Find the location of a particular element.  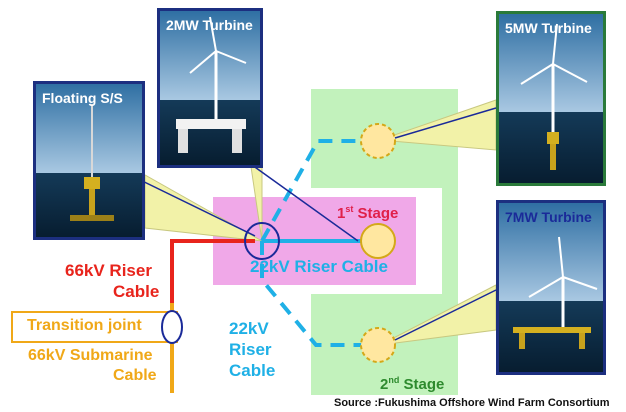

photo-turbine-5mw: 5MW Turbine is located at coordinates (551, 98).